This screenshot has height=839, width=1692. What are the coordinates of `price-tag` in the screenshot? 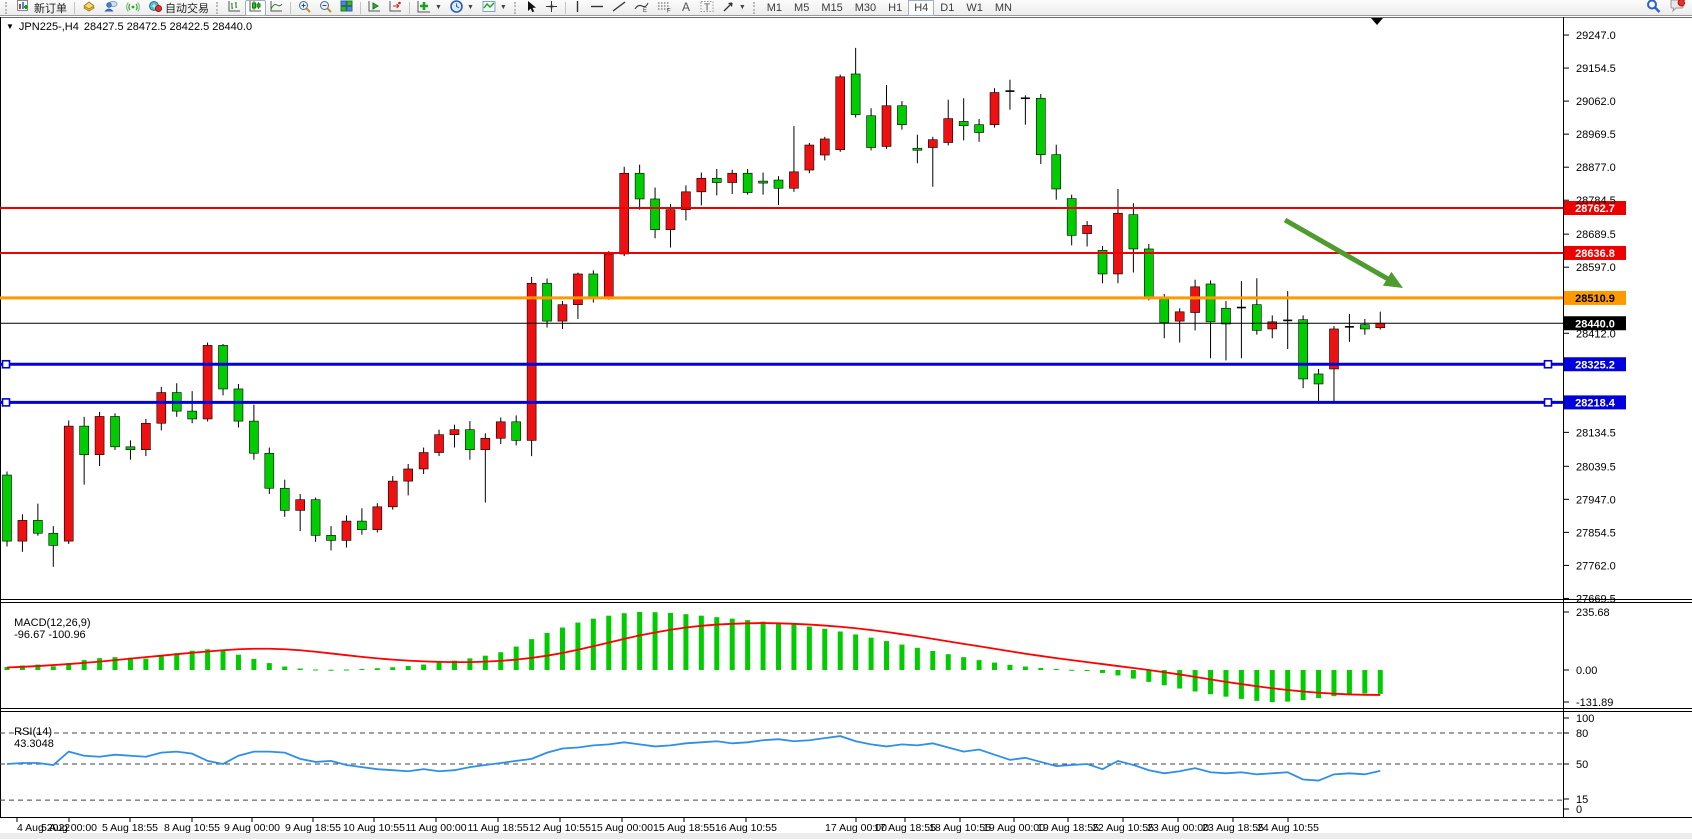 It's located at (1595, 208).